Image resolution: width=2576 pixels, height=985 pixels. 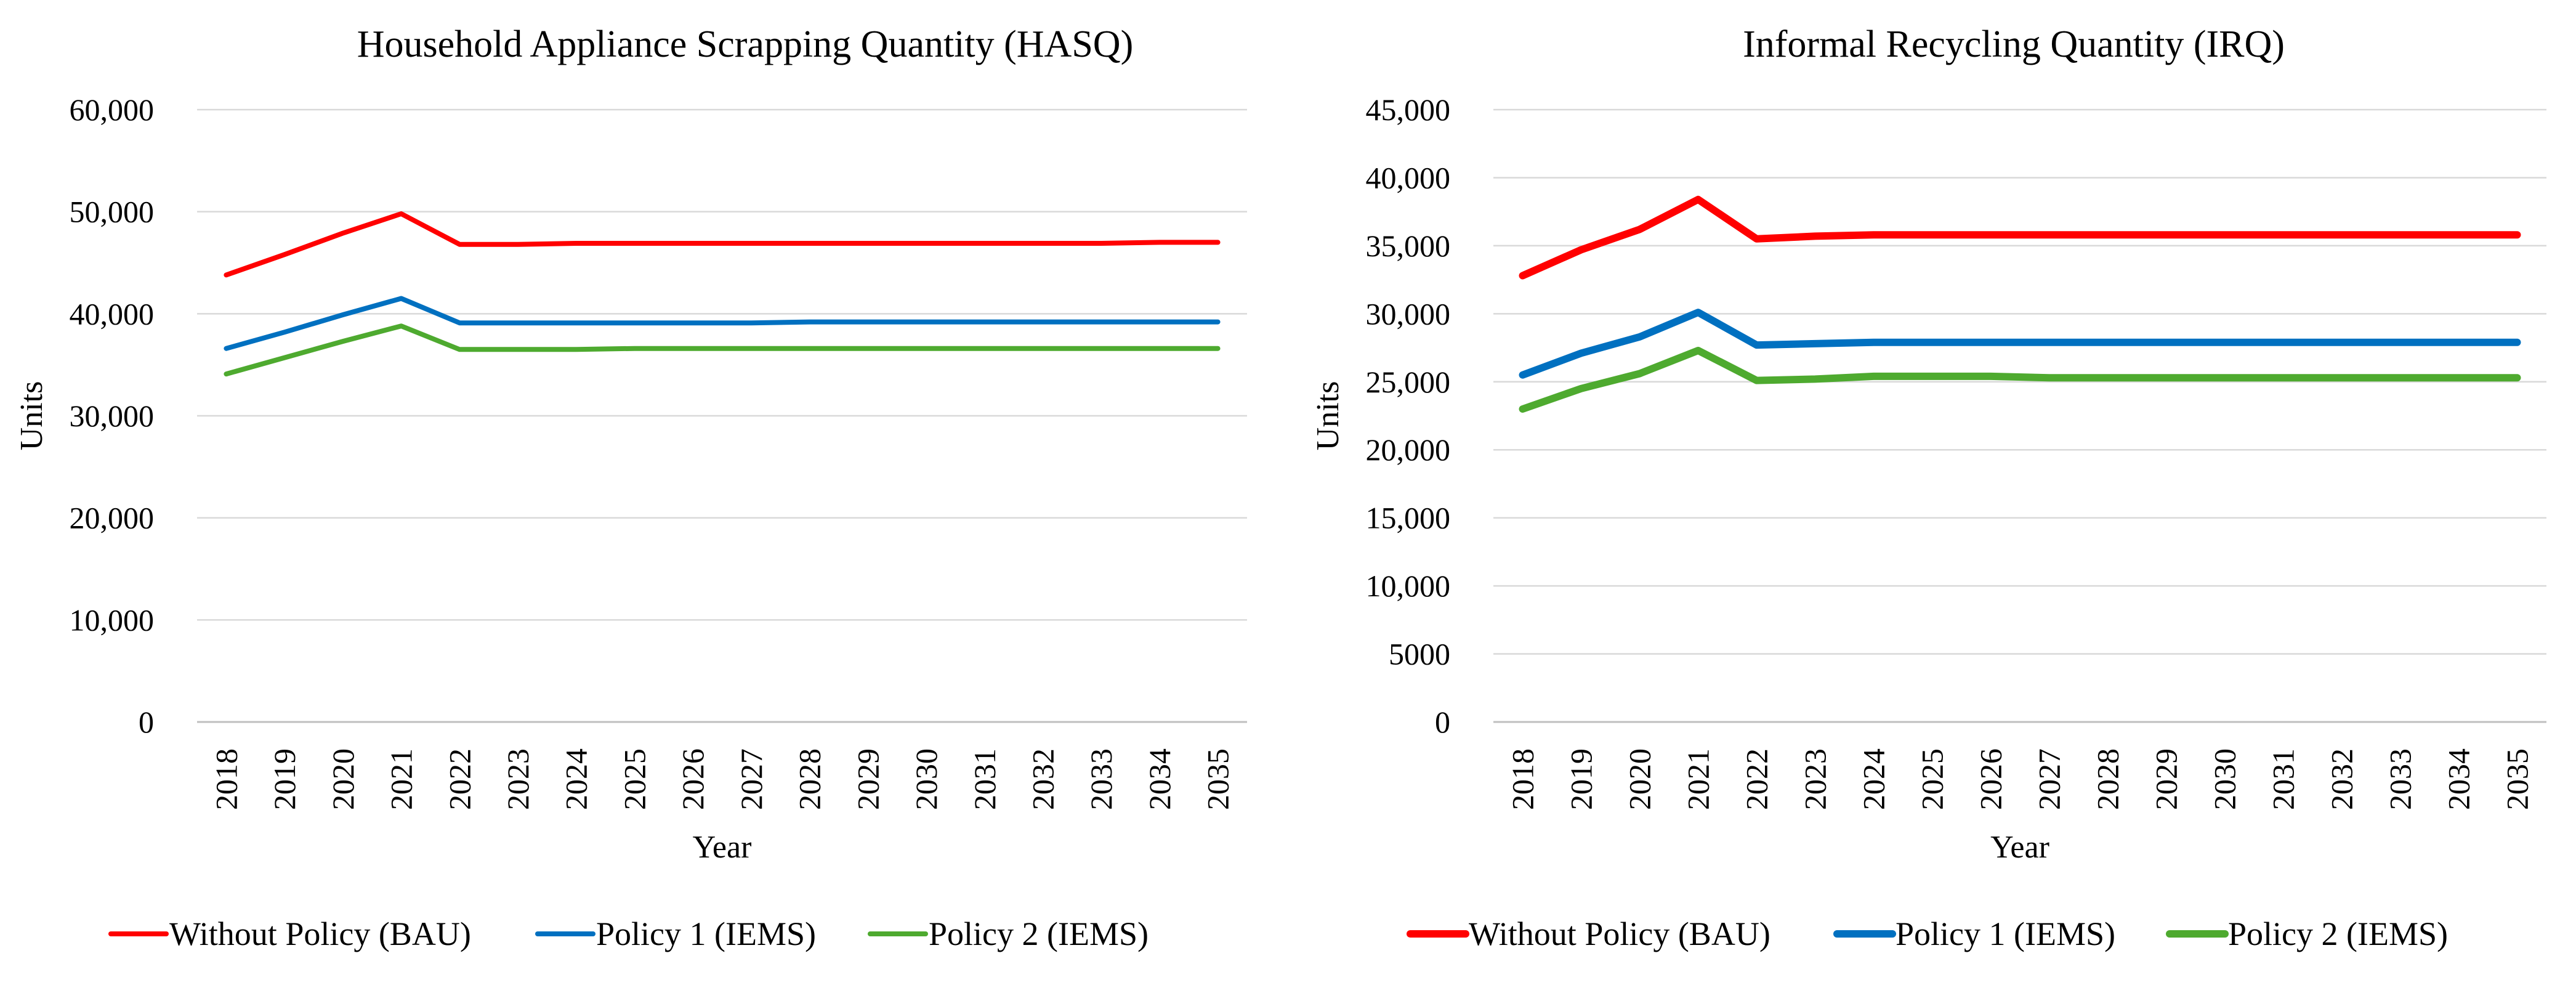 What do you see at coordinates (1408, 518) in the screenshot?
I see `y-tick-label: 15,000` at bounding box center [1408, 518].